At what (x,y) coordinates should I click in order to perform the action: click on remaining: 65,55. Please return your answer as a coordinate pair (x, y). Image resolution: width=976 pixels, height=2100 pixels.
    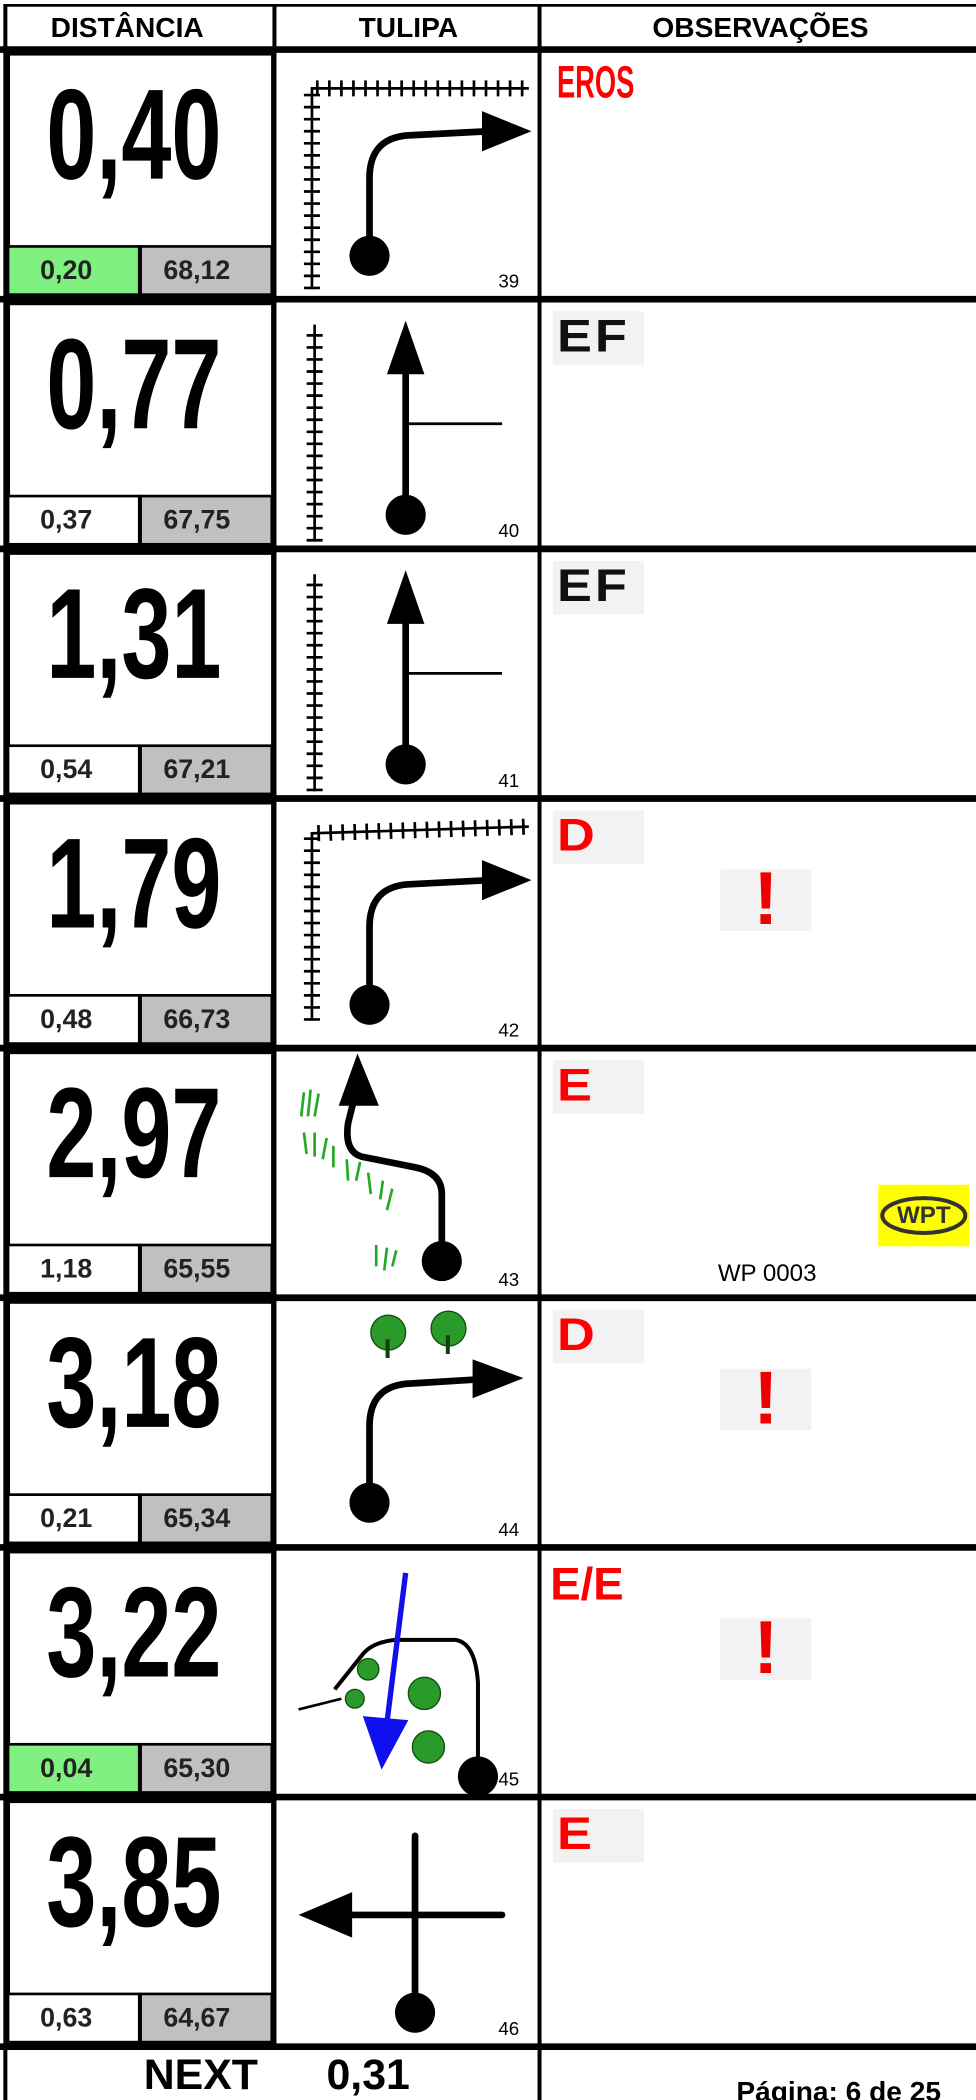
    Looking at the image, I should click on (196, 1269).